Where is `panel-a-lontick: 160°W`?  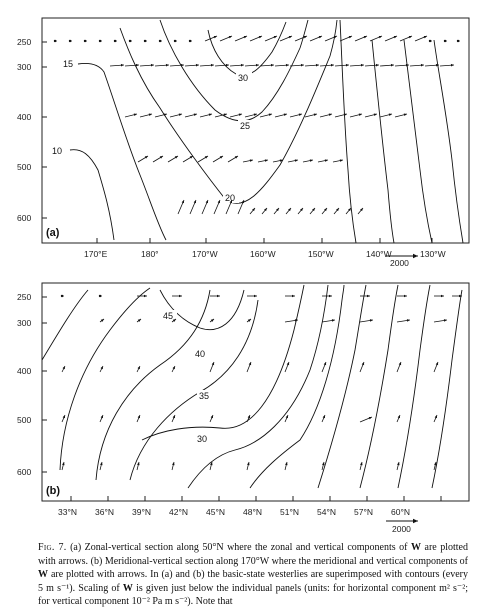
panel-a-lontick: 160°W is located at coordinates (263, 254).